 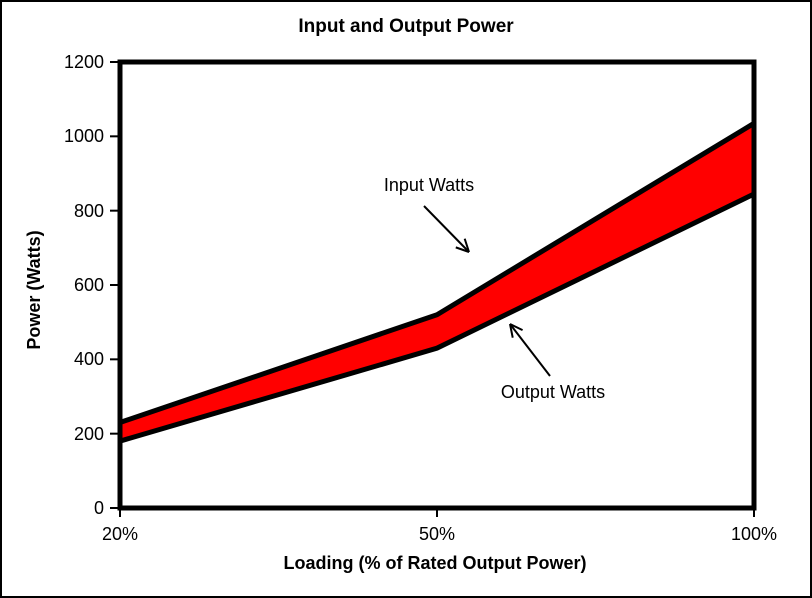 What do you see at coordinates (83, 136) in the screenshot?
I see `y-tick-label: 1000` at bounding box center [83, 136].